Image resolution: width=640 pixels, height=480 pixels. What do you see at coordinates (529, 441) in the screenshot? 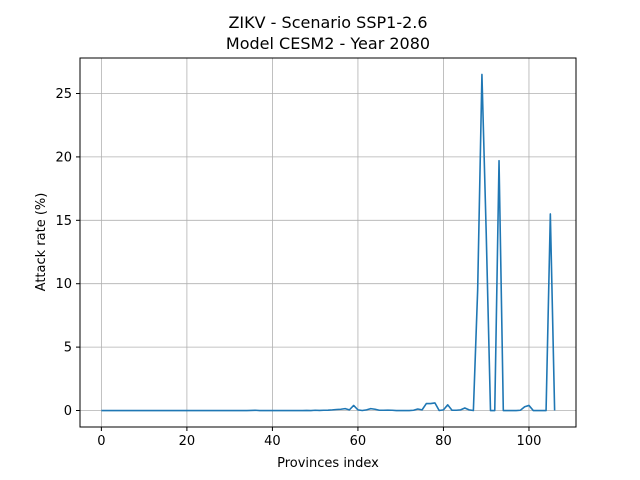
I see `x-tick-label-100: 100` at bounding box center [529, 441].